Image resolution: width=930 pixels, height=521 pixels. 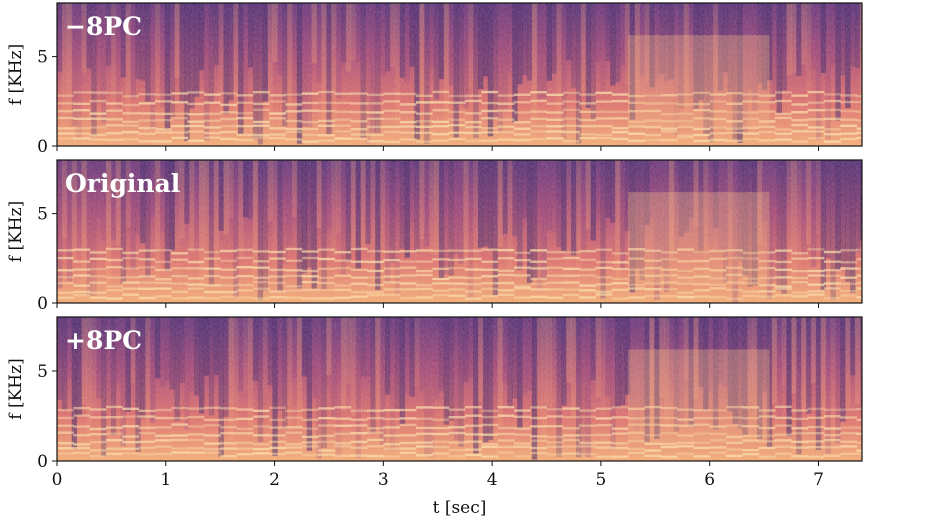 I want to click on panel-label: Original, so click(x=122, y=183).